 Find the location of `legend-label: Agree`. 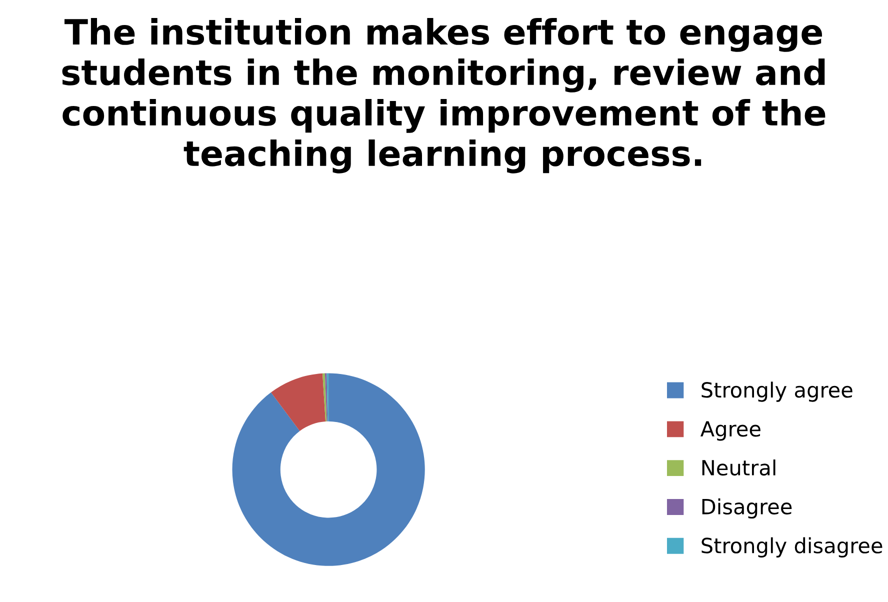

legend-label: Agree is located at coordinates (730, 431).